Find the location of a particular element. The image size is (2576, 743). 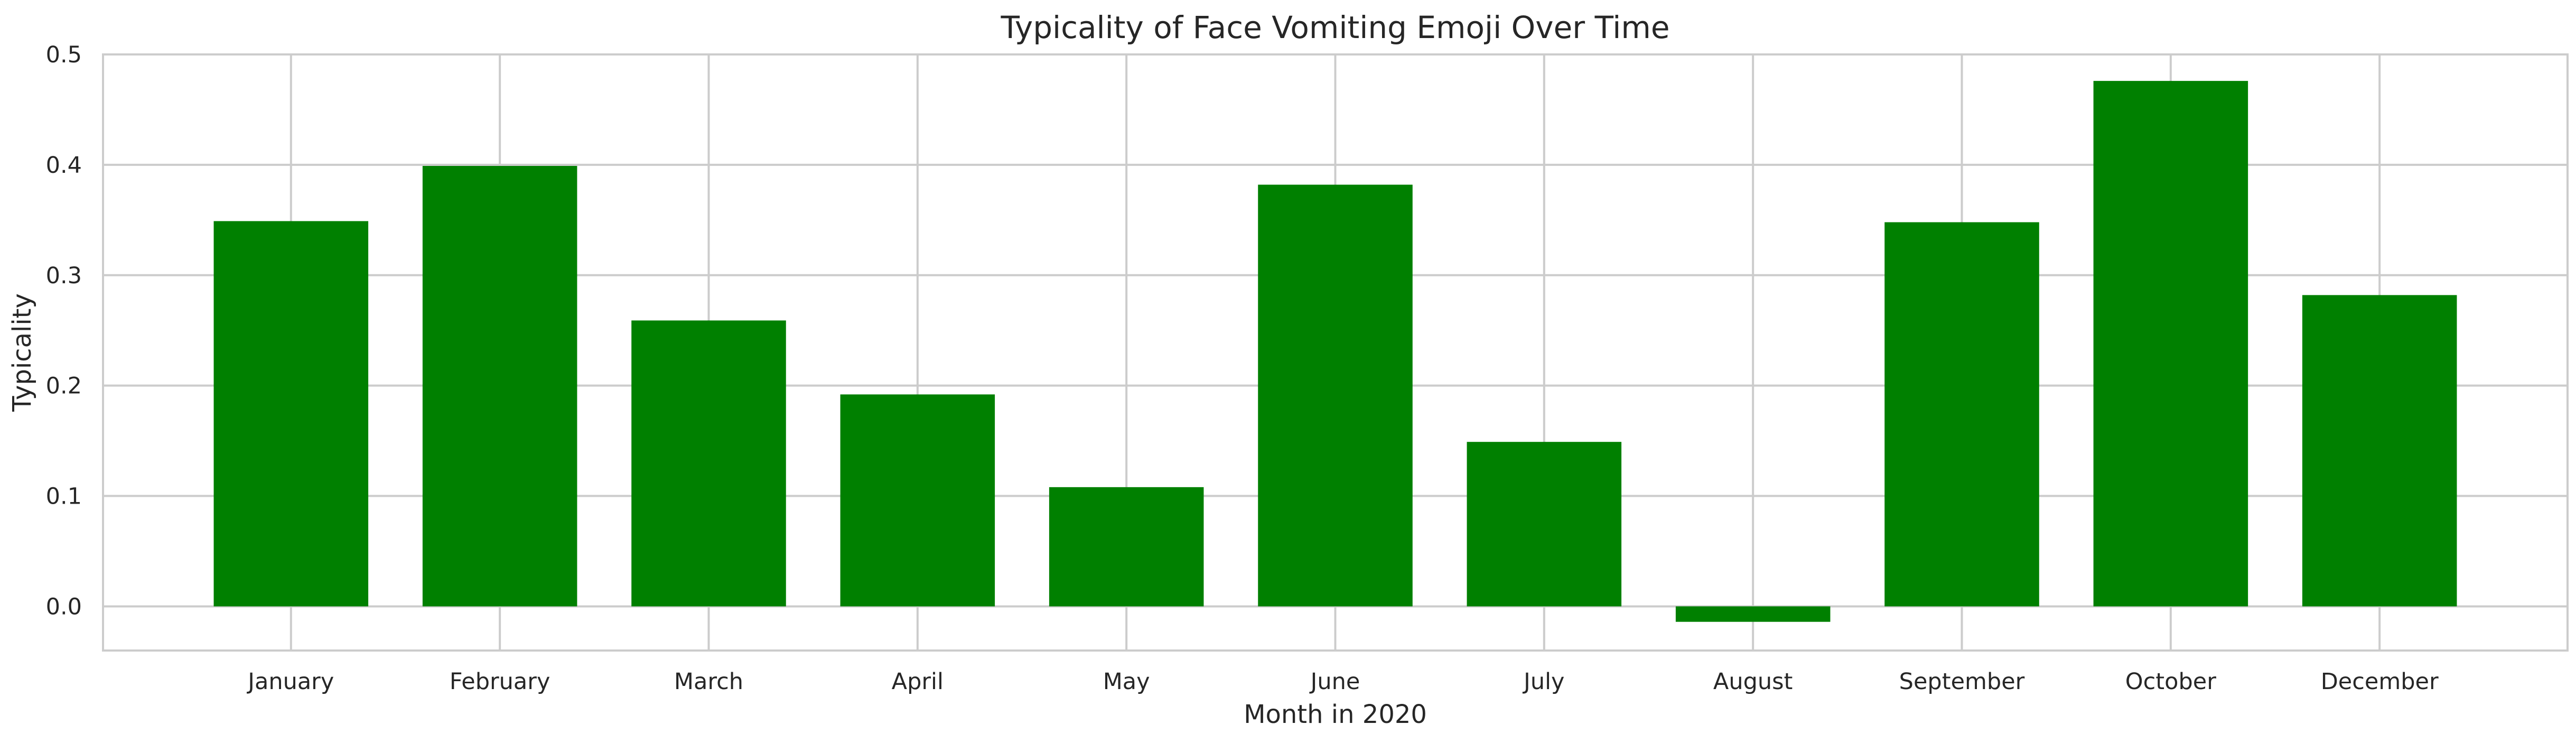

x-tick-label: October is located at coordinates (2170, 682).